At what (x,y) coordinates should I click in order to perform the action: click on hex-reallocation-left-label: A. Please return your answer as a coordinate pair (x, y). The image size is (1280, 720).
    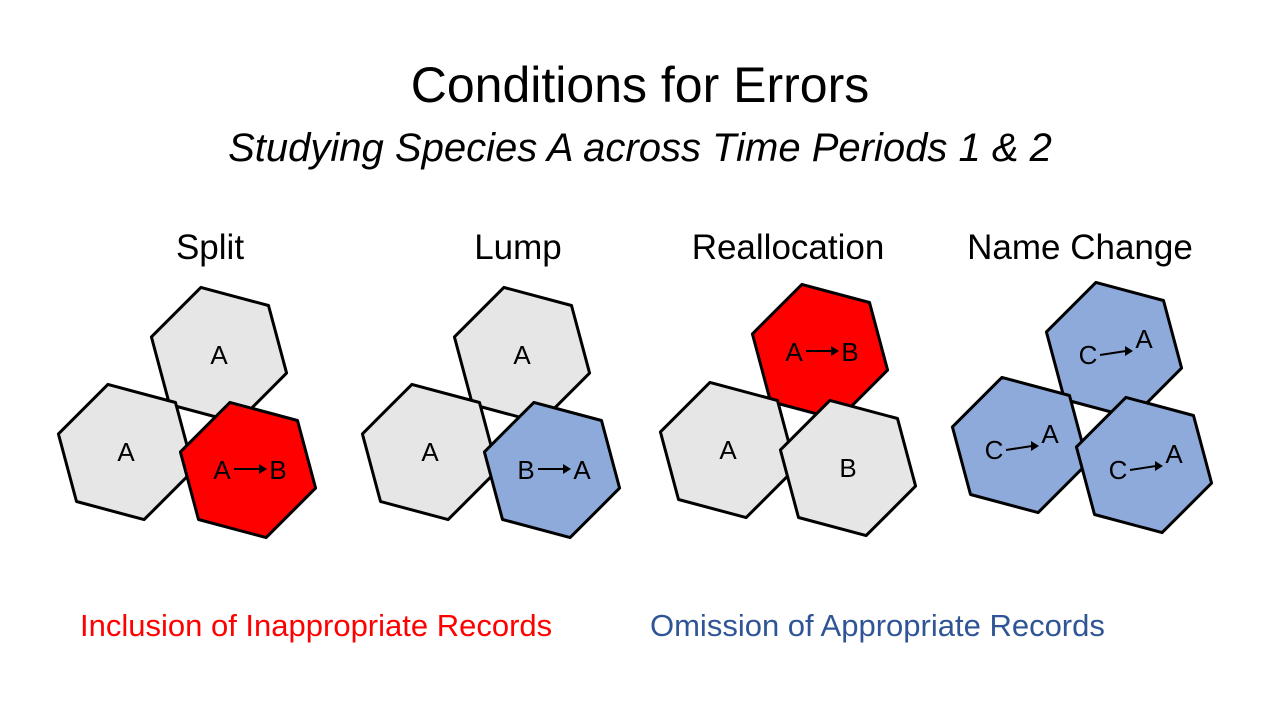
    Looking at the image, I should click on (728, 450).